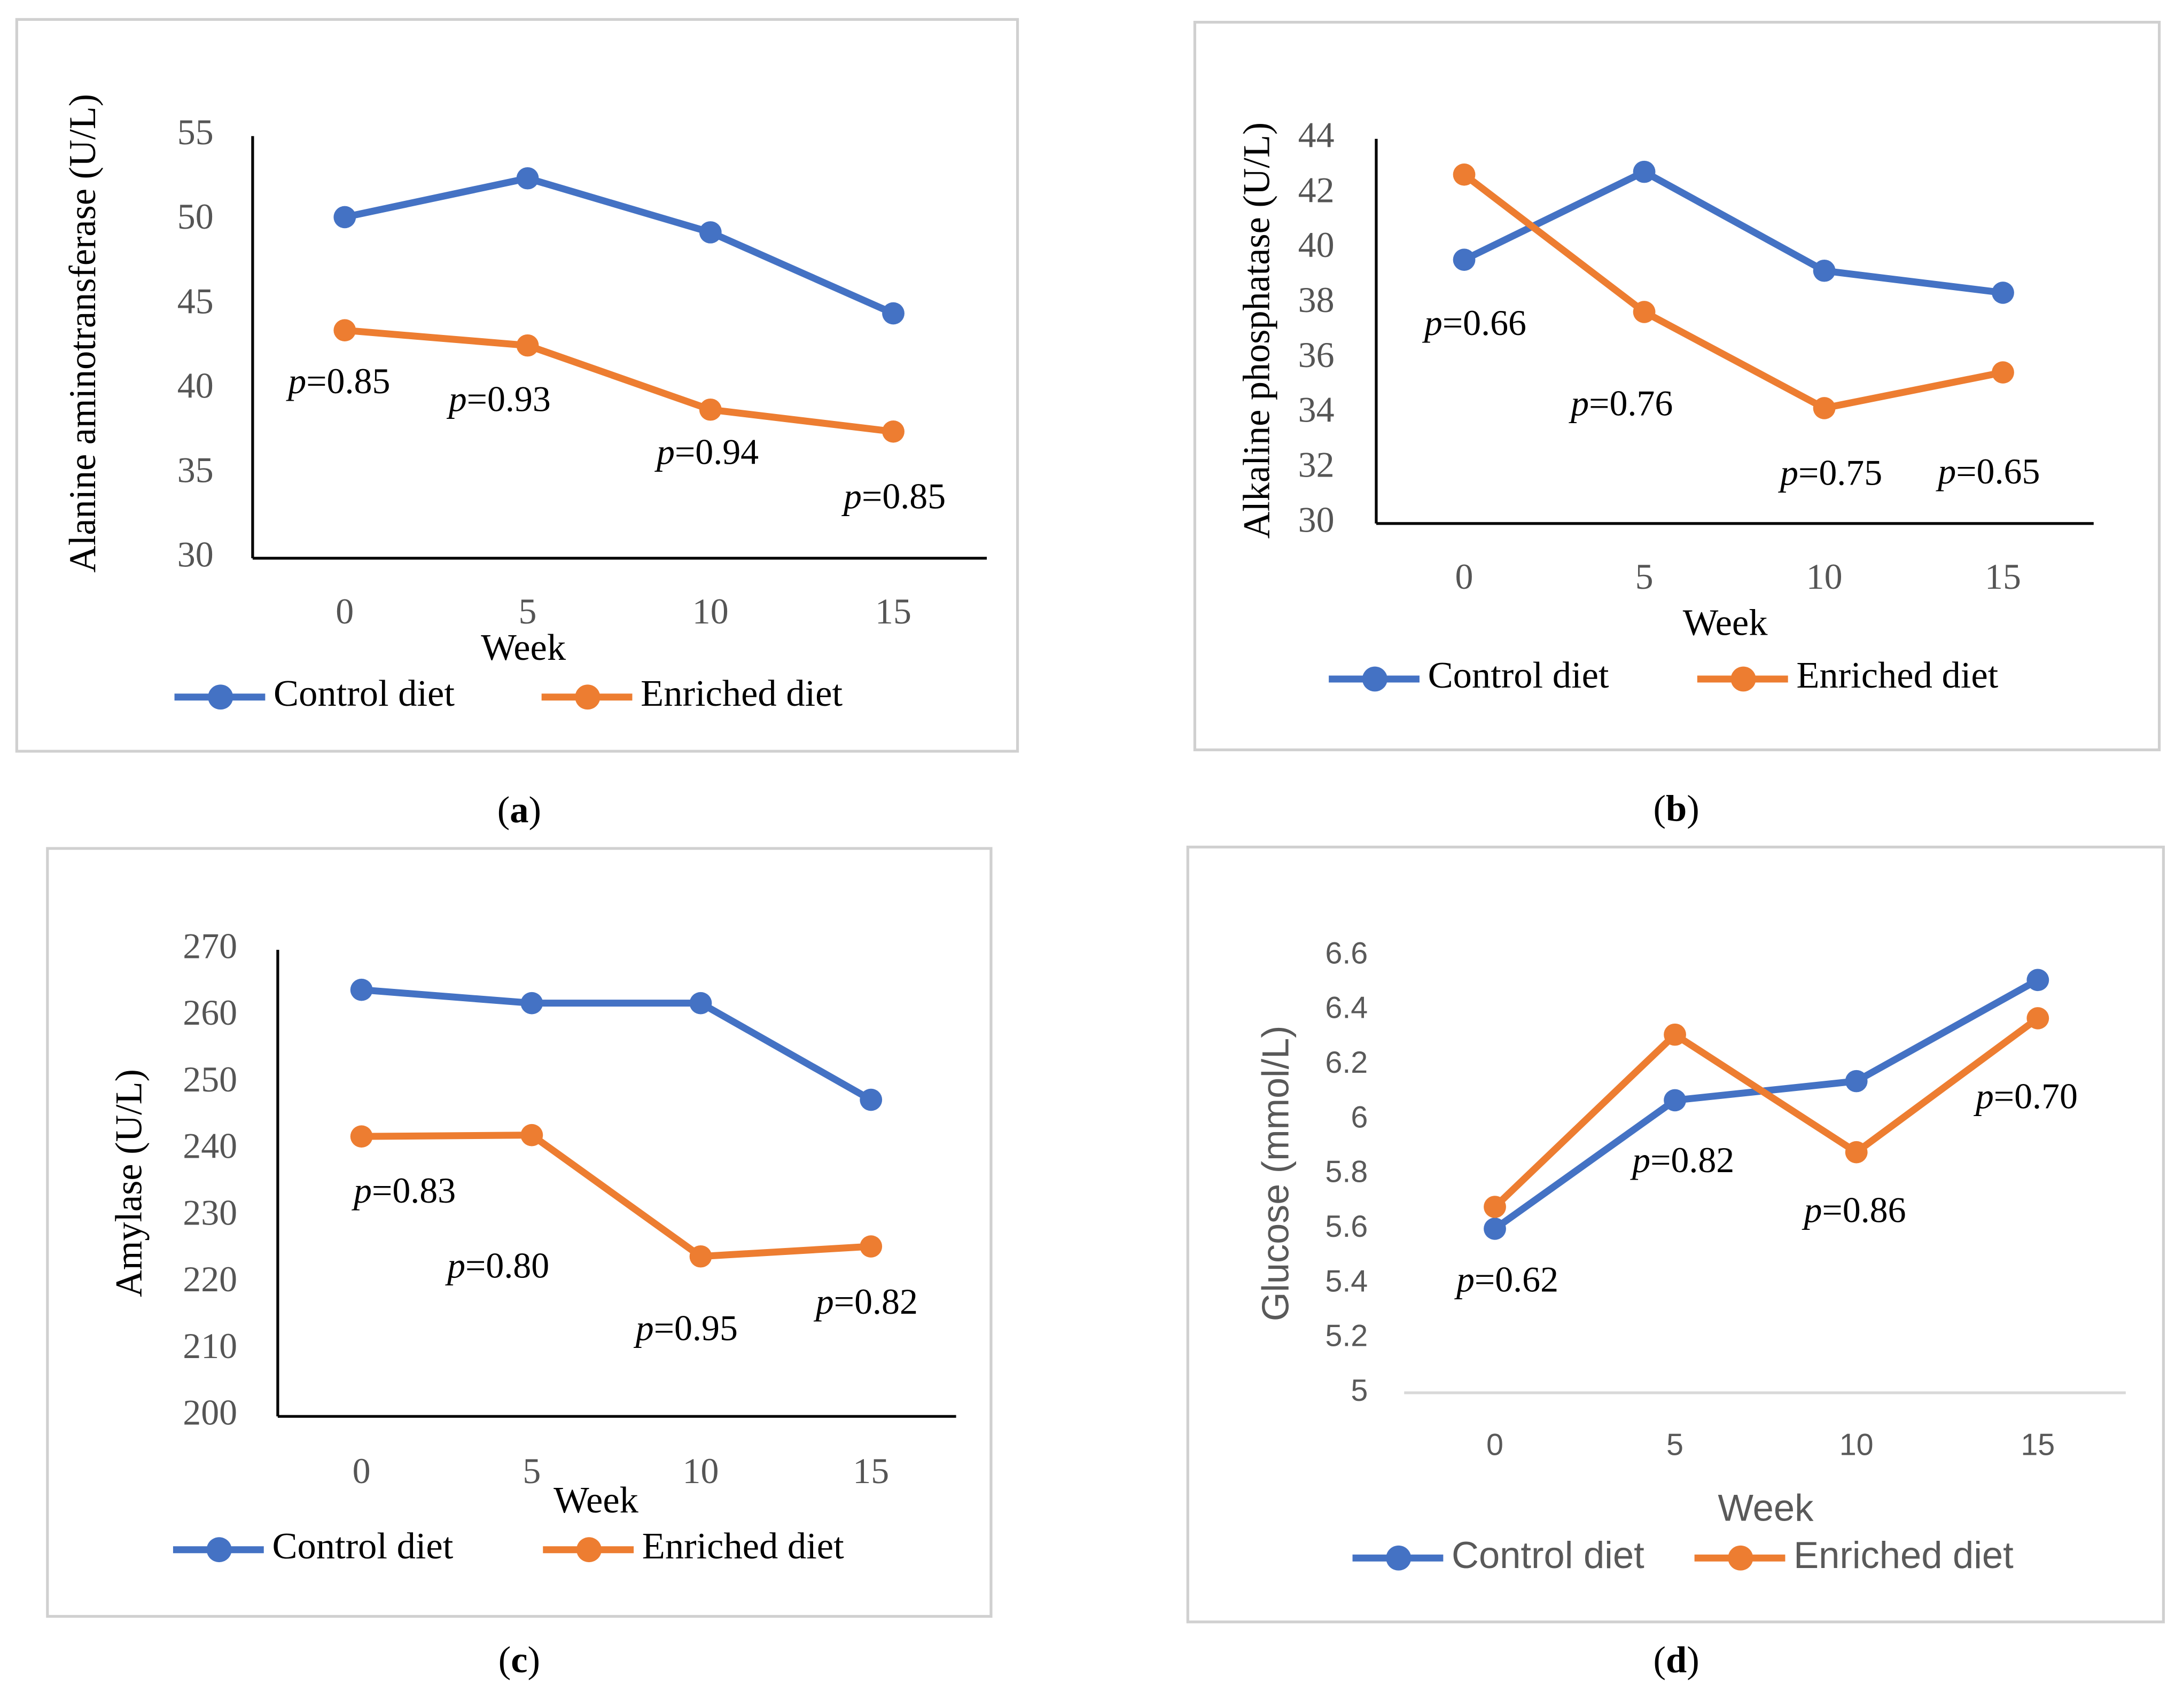  Describe the element at coordinates (1346, 1063) in the screenshot. I see `y-tick-label: 6.2` at that location.